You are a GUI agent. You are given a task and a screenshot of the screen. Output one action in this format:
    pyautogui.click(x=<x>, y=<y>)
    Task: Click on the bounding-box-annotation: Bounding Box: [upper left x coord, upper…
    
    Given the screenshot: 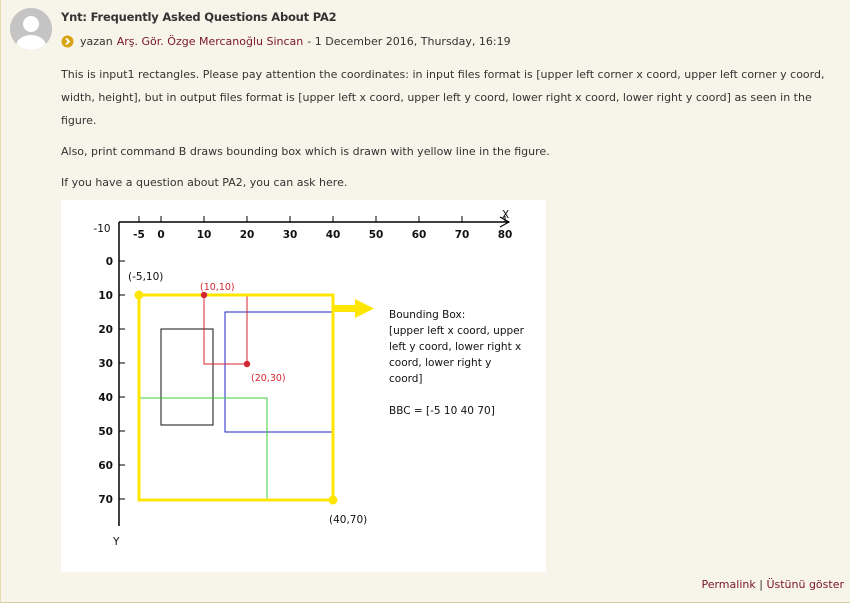 What is the action you would take?
    pyautogui.click(x=457, y=363)
    